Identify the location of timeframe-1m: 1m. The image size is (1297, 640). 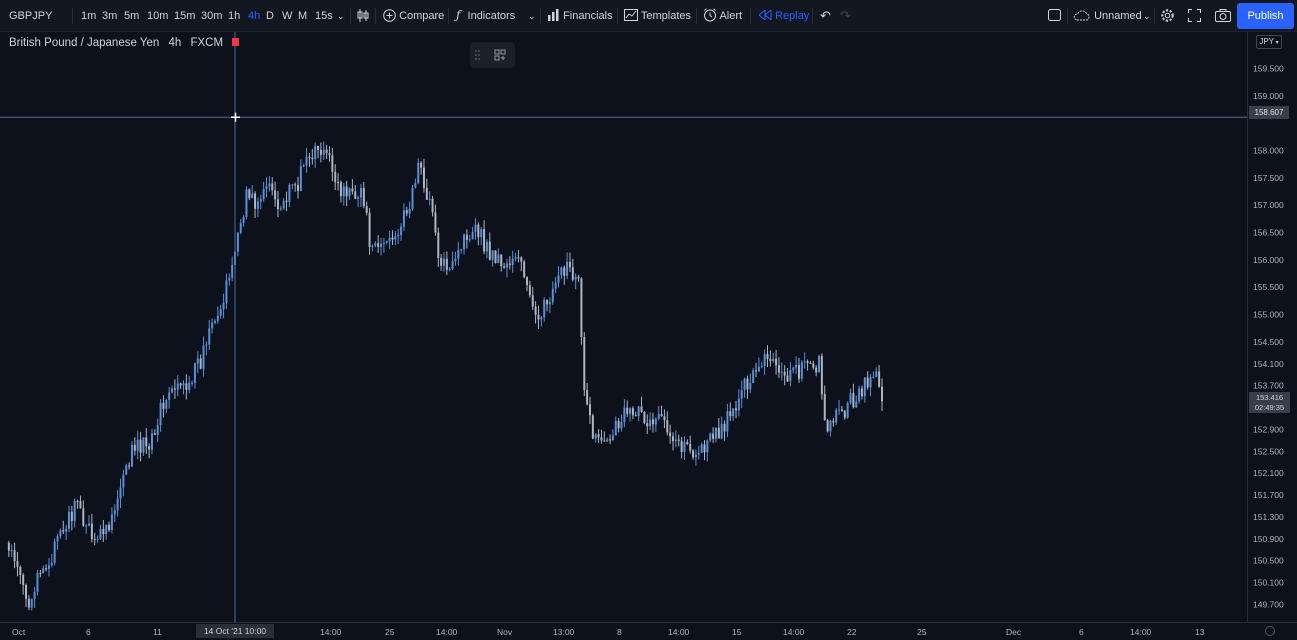
(89, 16).